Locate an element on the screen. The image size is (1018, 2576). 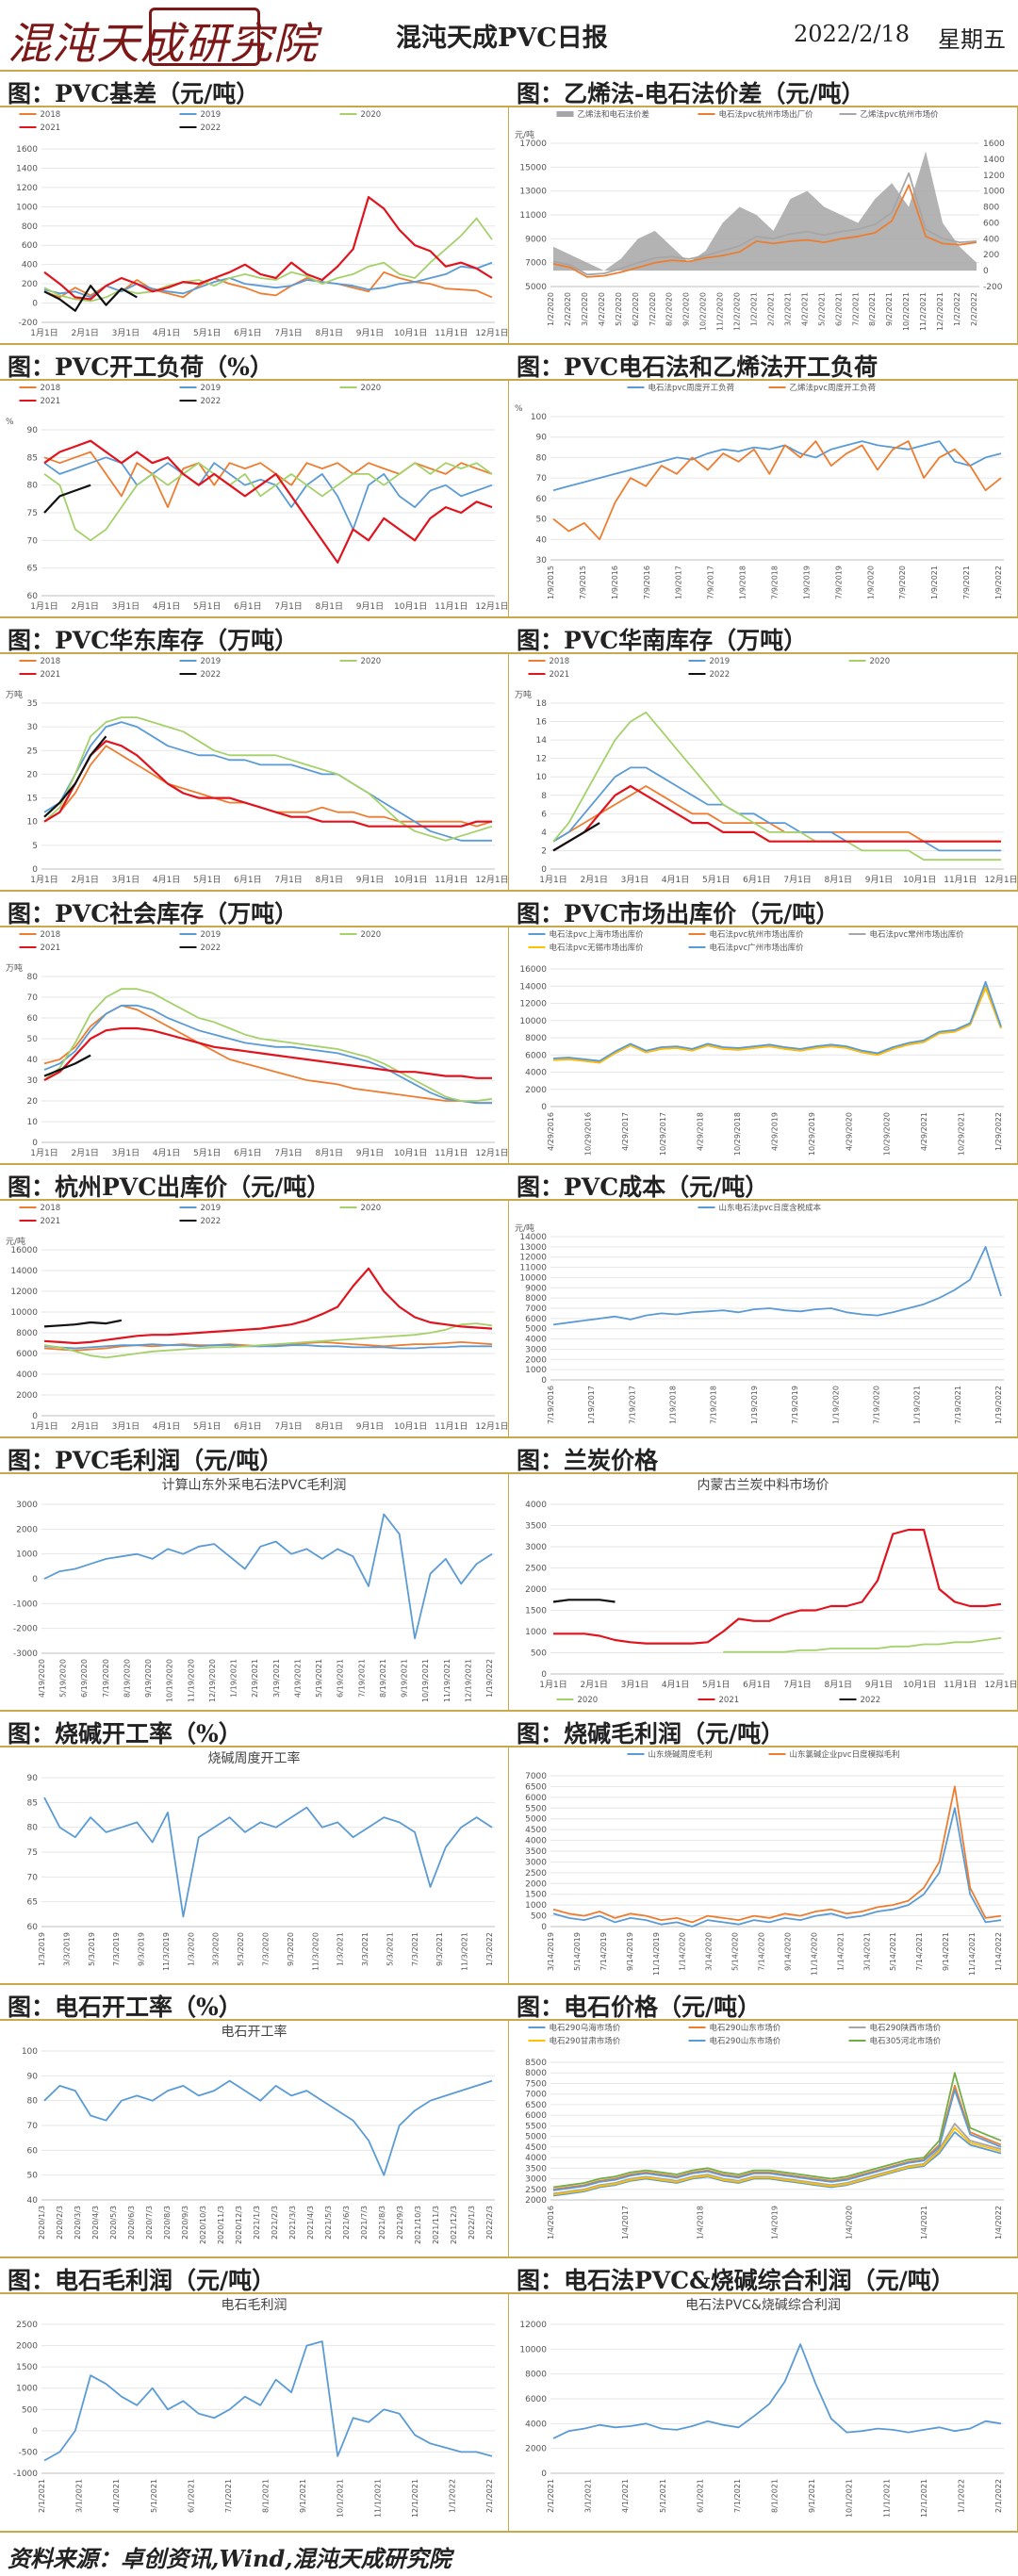
x-tick-label: 2月1日 is located at coordinates (593, 880).